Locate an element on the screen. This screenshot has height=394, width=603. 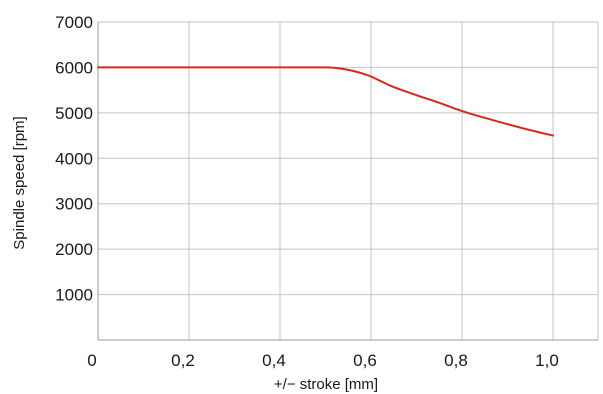
x-axis-title: +/− stroke [mm] is located at coordinates (326, 384).